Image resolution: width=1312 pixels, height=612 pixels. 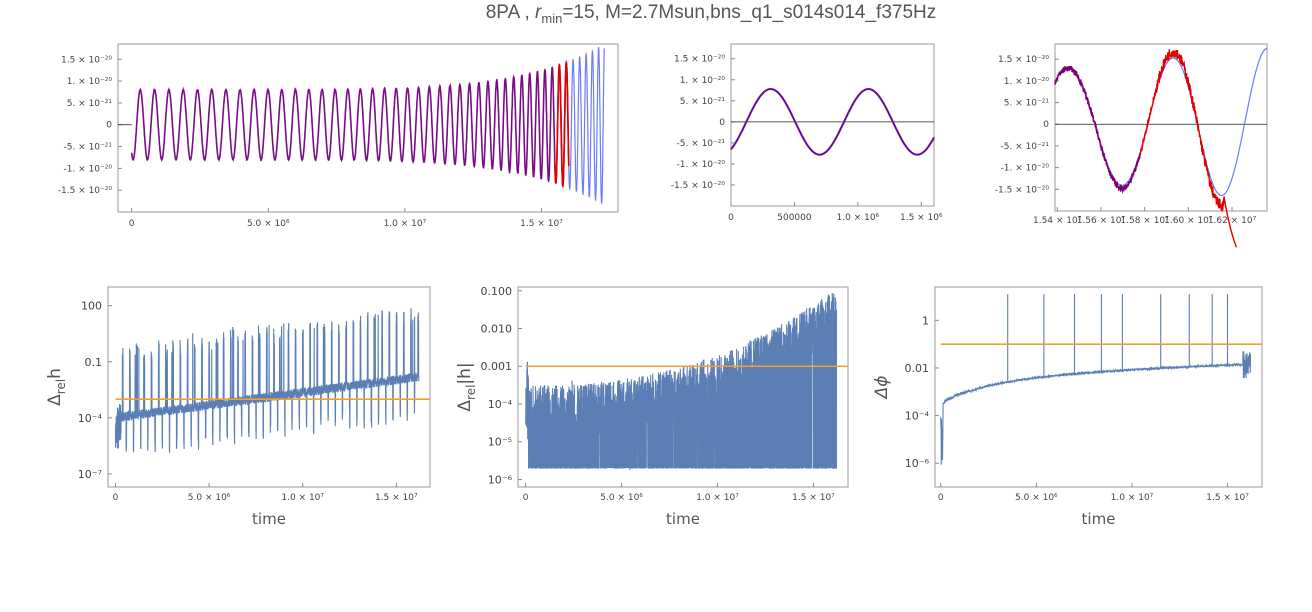 What do you see at coordinates (1188, 221) in the screenshot?
I see `x-tick-label: 1.60 × 10⁷` at bounding box center [1188, 221].